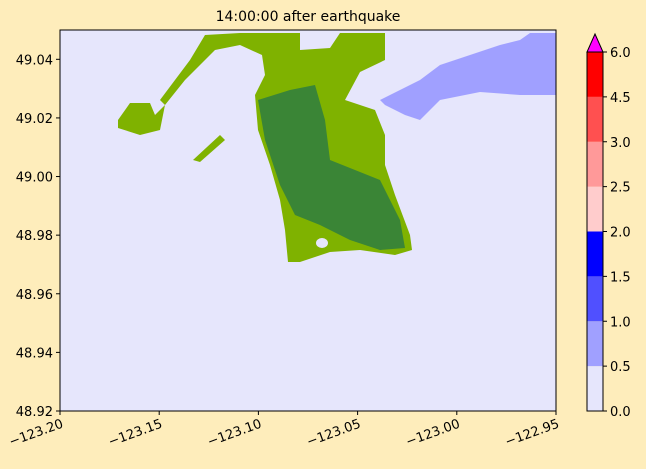 This screenshot has height=469, width=646. Describe the element at coordinates (620, 53) in the screenshot. I see `colorbar-label: 6.0` at that location.